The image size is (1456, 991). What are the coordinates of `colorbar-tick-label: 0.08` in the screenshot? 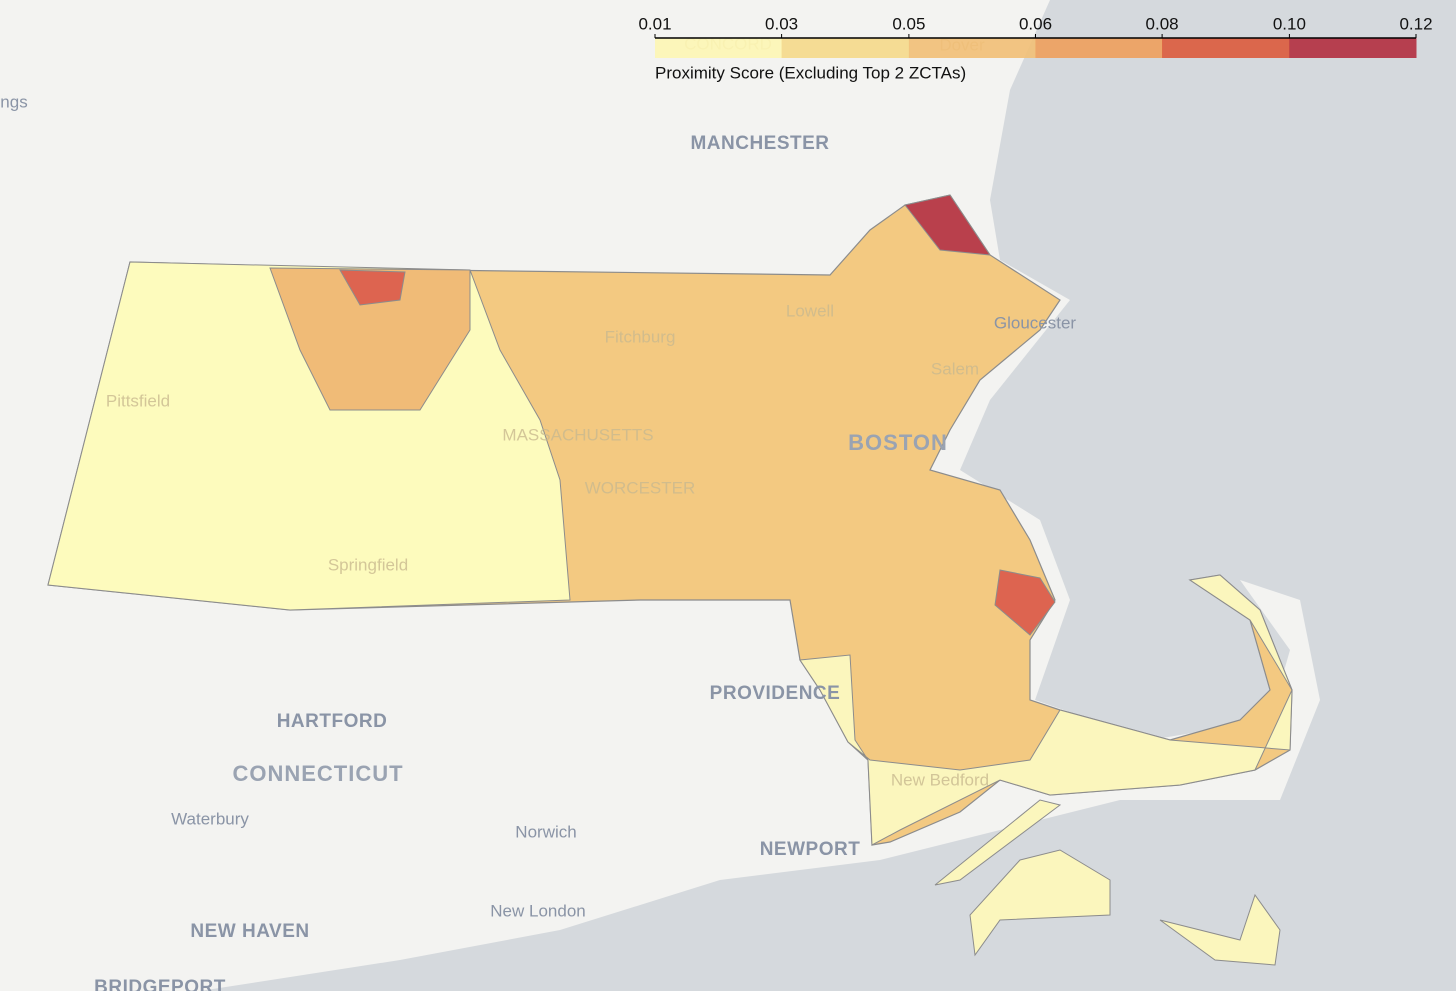 It's located at (1162, 23).